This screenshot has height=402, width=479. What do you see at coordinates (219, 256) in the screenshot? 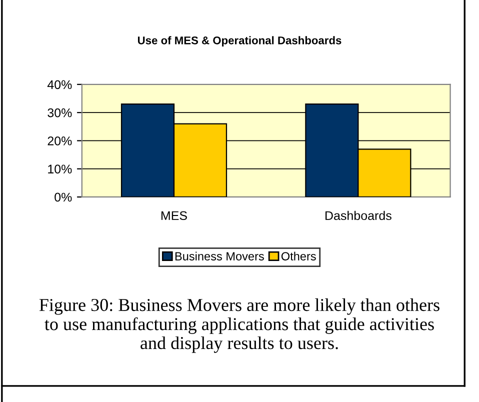
I see `legend-label: Business Movers` at bounding box center [219, 256].